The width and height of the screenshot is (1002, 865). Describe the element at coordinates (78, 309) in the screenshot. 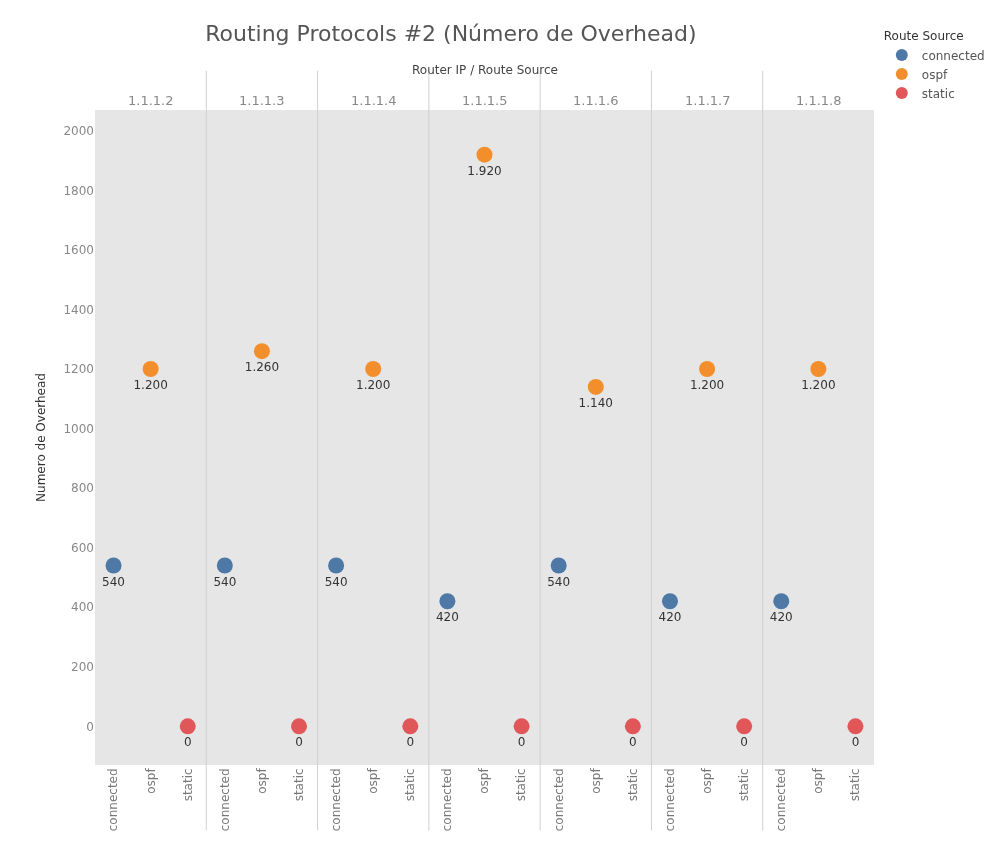

I see `y-tick-label: 1400` at that location.